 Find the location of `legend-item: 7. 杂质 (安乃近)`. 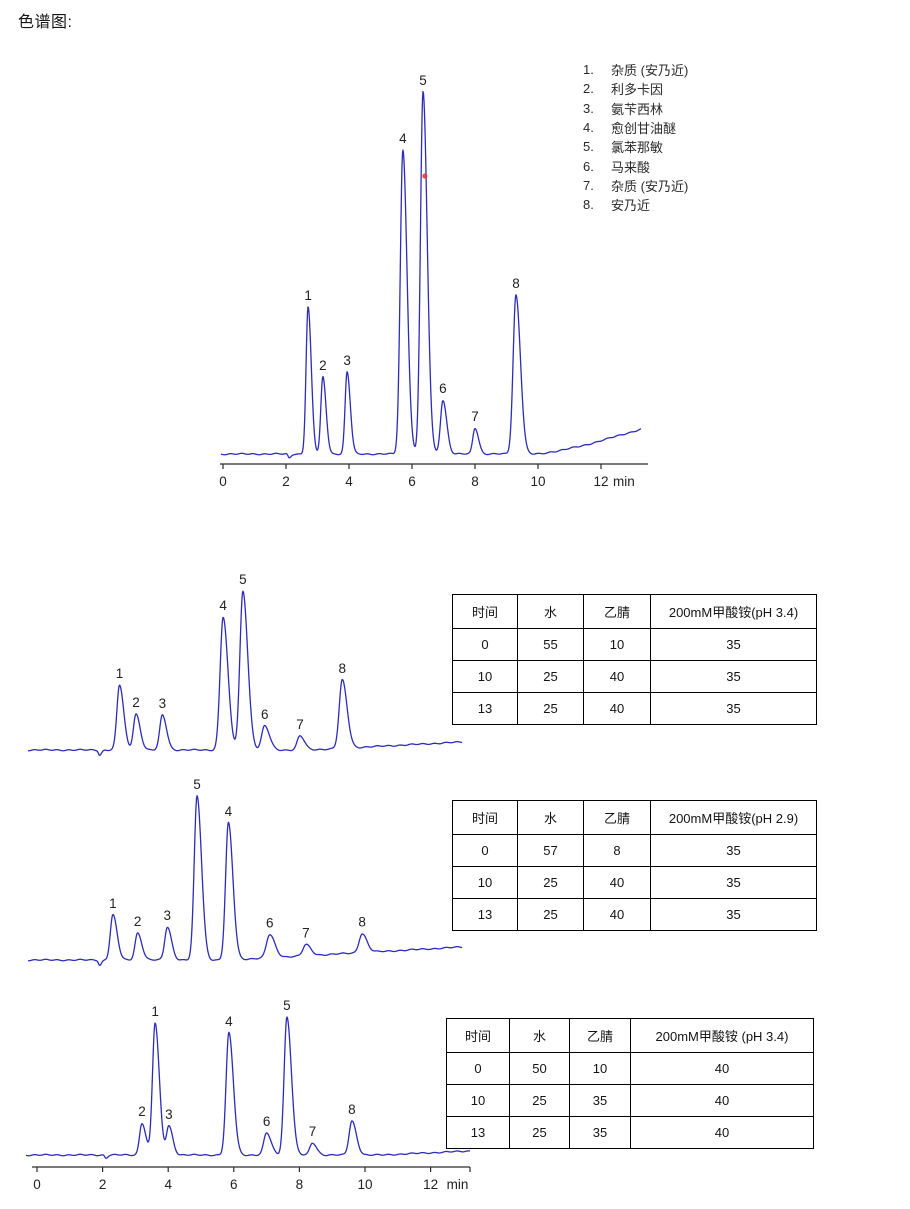

legend-item: 7. 杂质 (安乃近) is located at coordinates (635, 185).